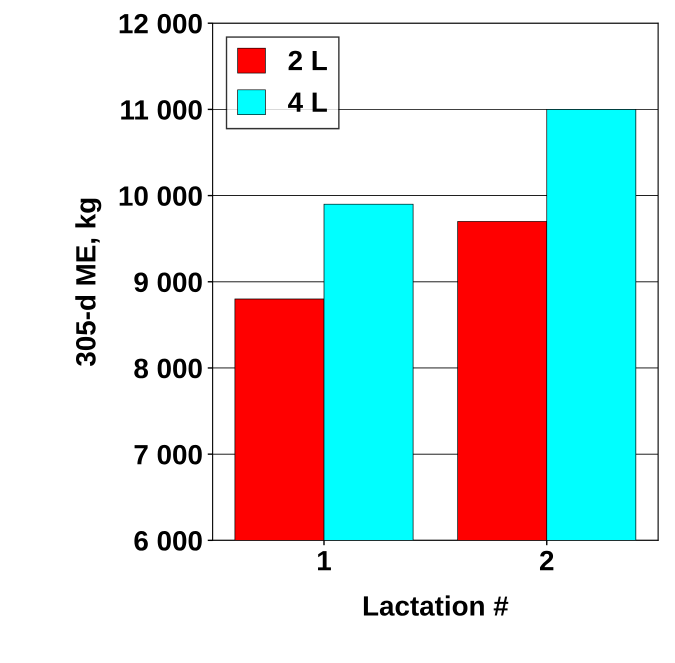 This screenshot has width=675, height=663. Describe the element at coordinates (324, 560) in the screenshot. I see `x-tick-label: 1` at that location.